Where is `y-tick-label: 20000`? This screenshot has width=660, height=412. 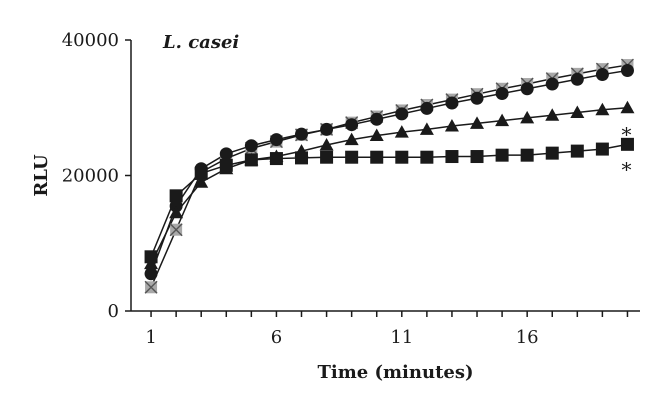
y-tick-label: 20000 is located at coordinates (90, 176).